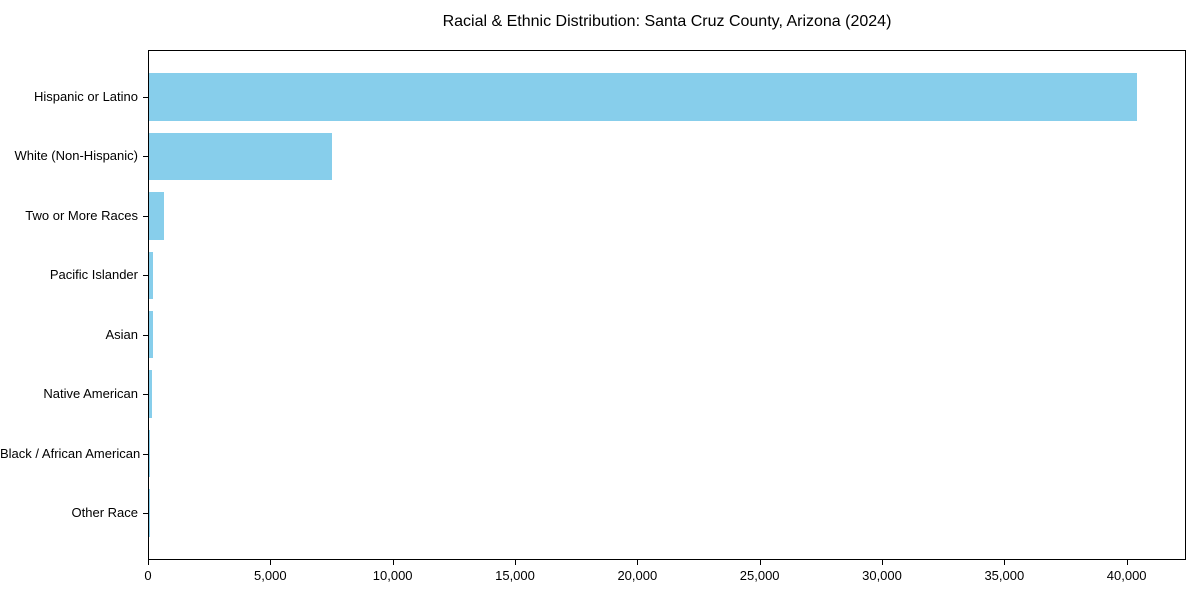 The height and width of the screenshot is (600, 1200). I want to click on bar-pacific-islander, so click(151, 275).